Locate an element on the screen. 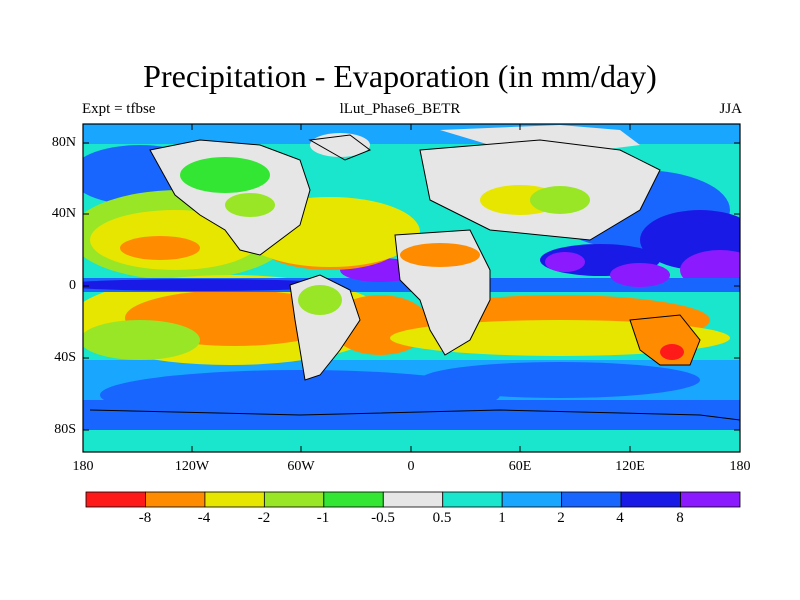 The image size is (800, 600). coast-africa is located at coordinates (442, 292).